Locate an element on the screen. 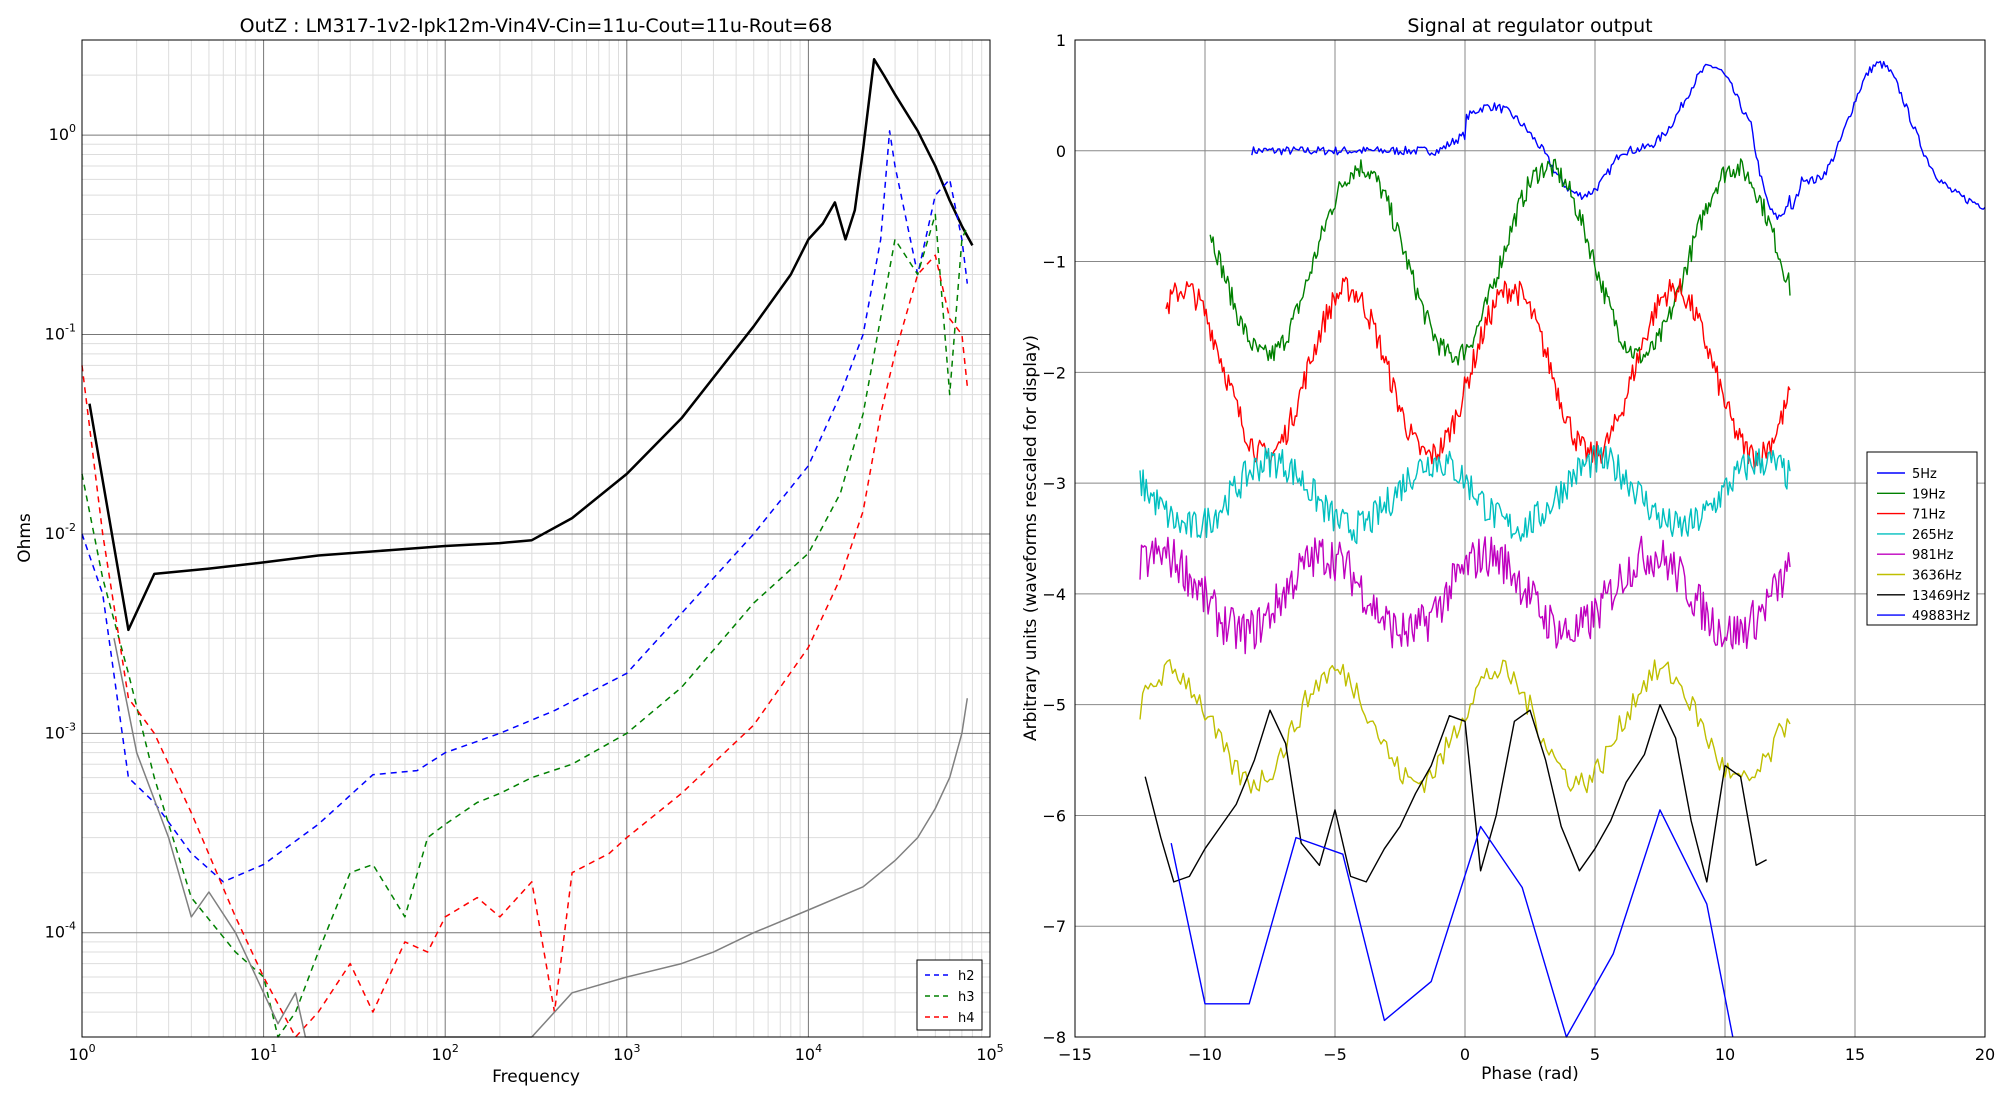 The width and height of the screenshot is (2000, 1100). y-tick-label: −3 is located at coordinates (1054, 483).